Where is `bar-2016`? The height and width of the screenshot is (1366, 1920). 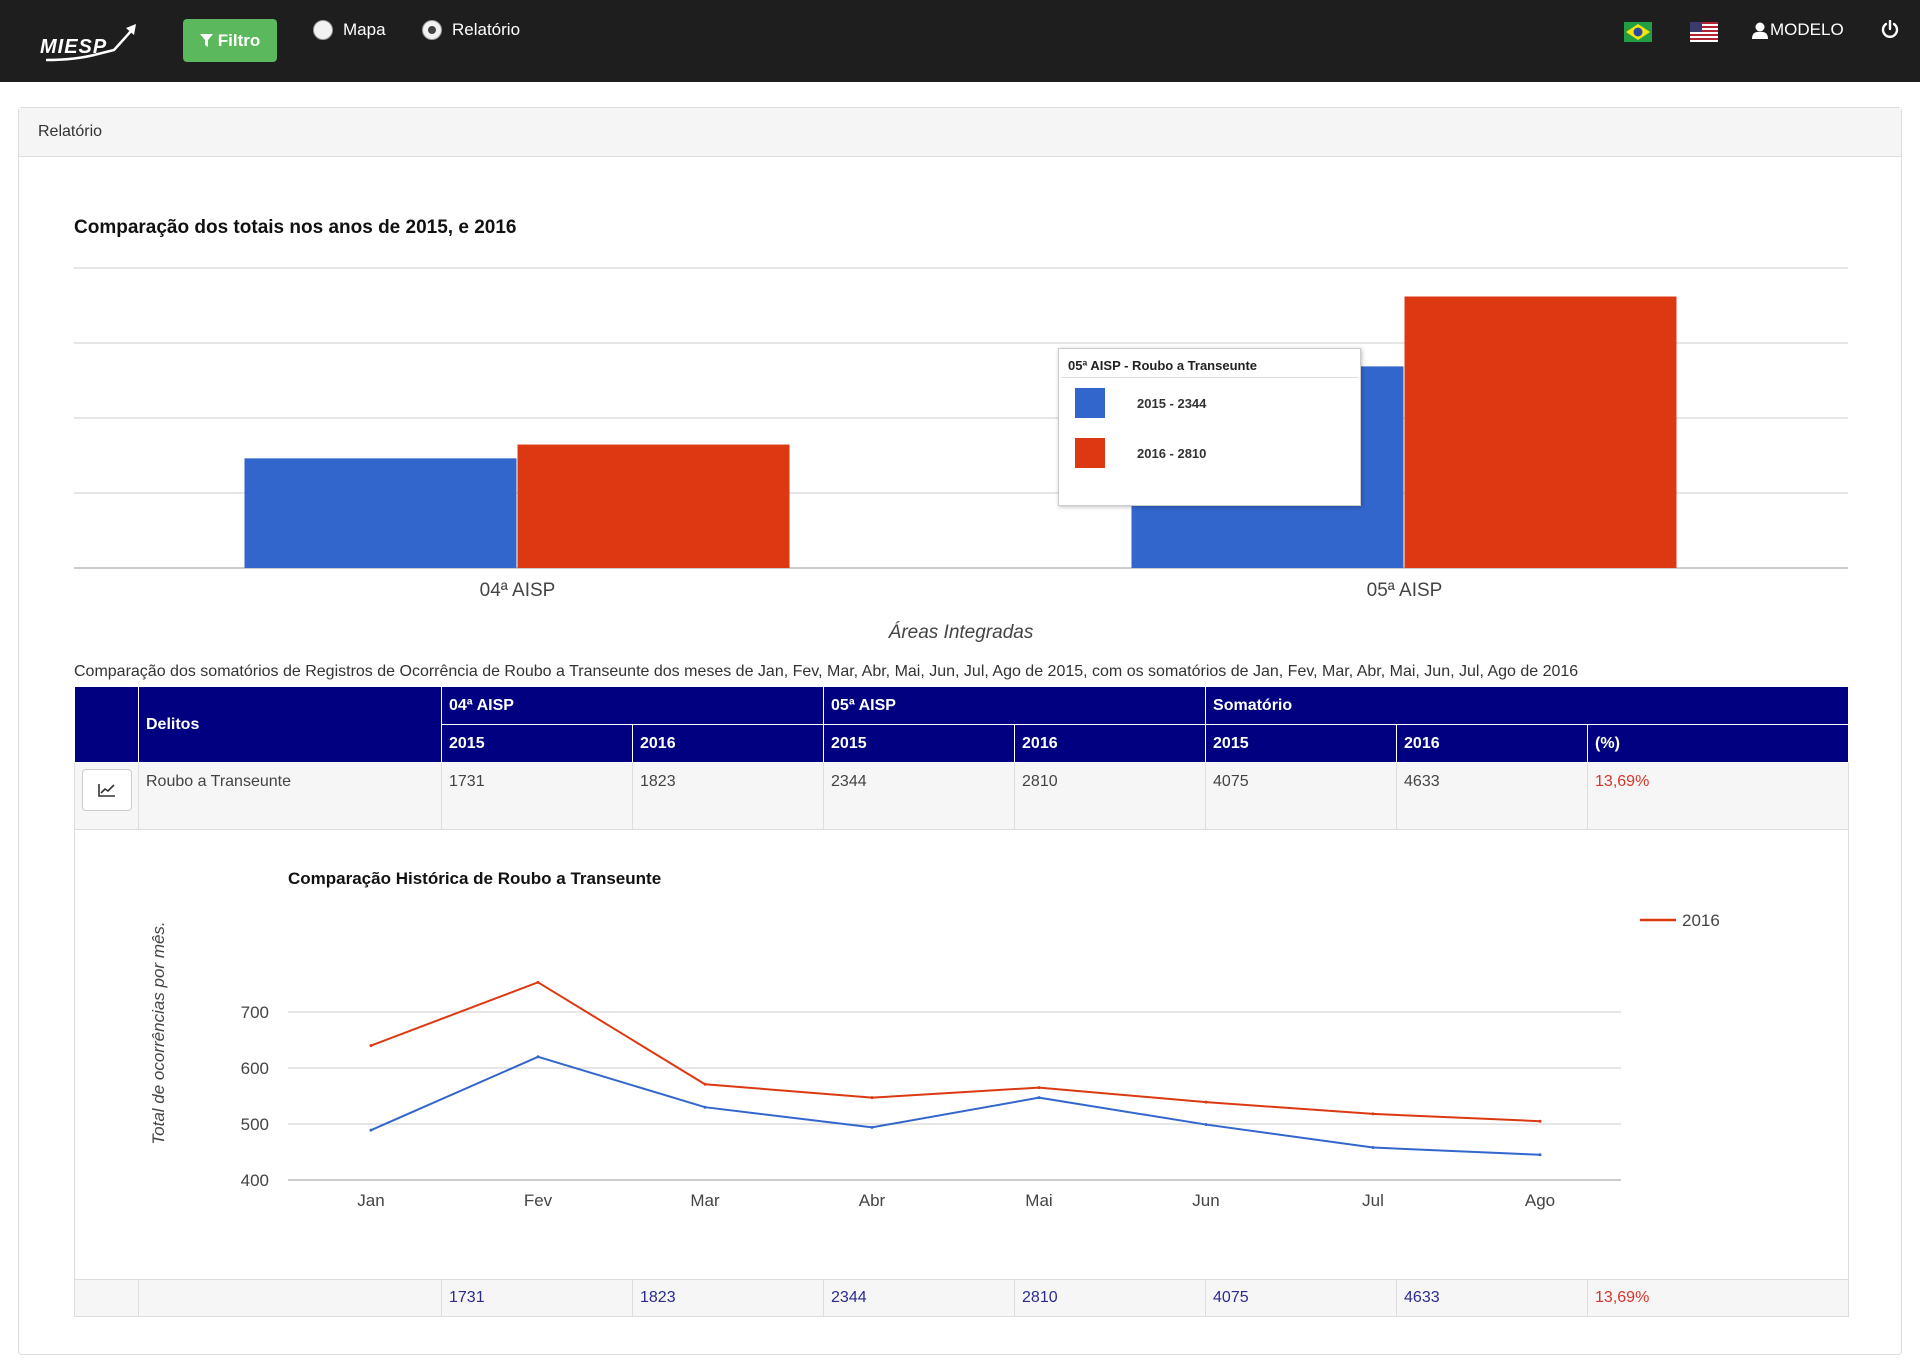 bar-2016 is located at coordinates (653, 506).